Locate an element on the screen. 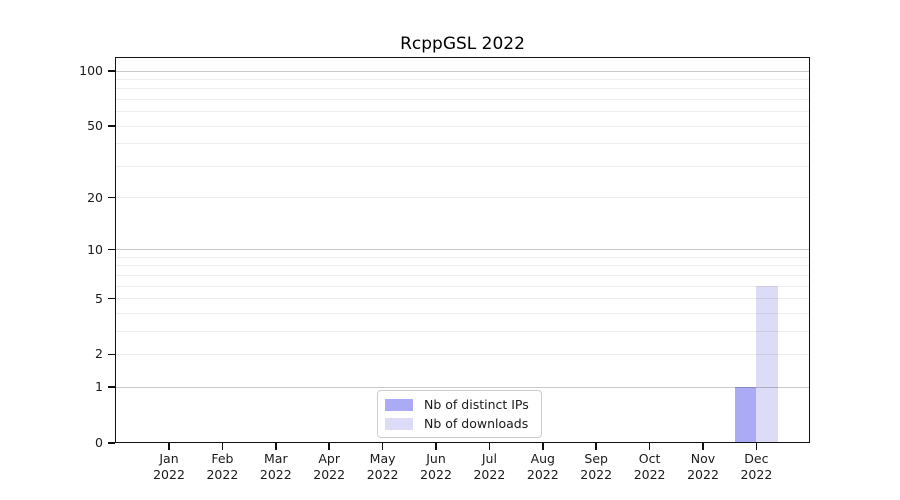 The width and height of the screenshot is (900, 500). x-tick-label-apr: Apr 2022 is located at coordinates (329, 466).